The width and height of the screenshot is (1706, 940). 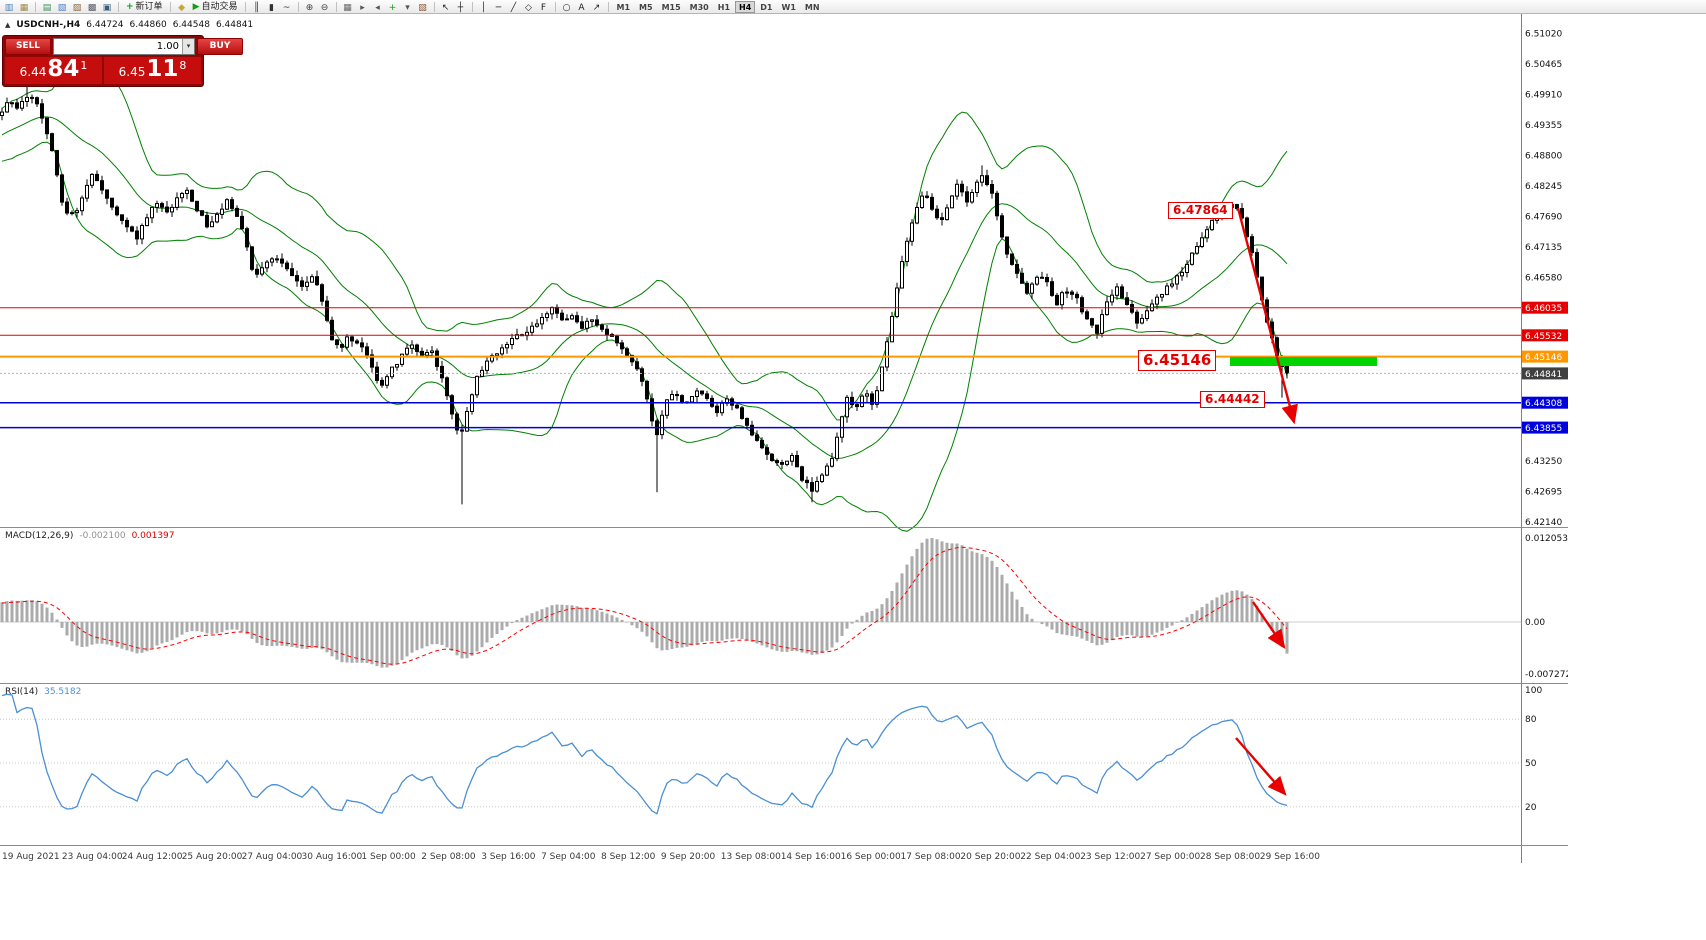 I want to click on price-scale, so click(x=1544, y=438).